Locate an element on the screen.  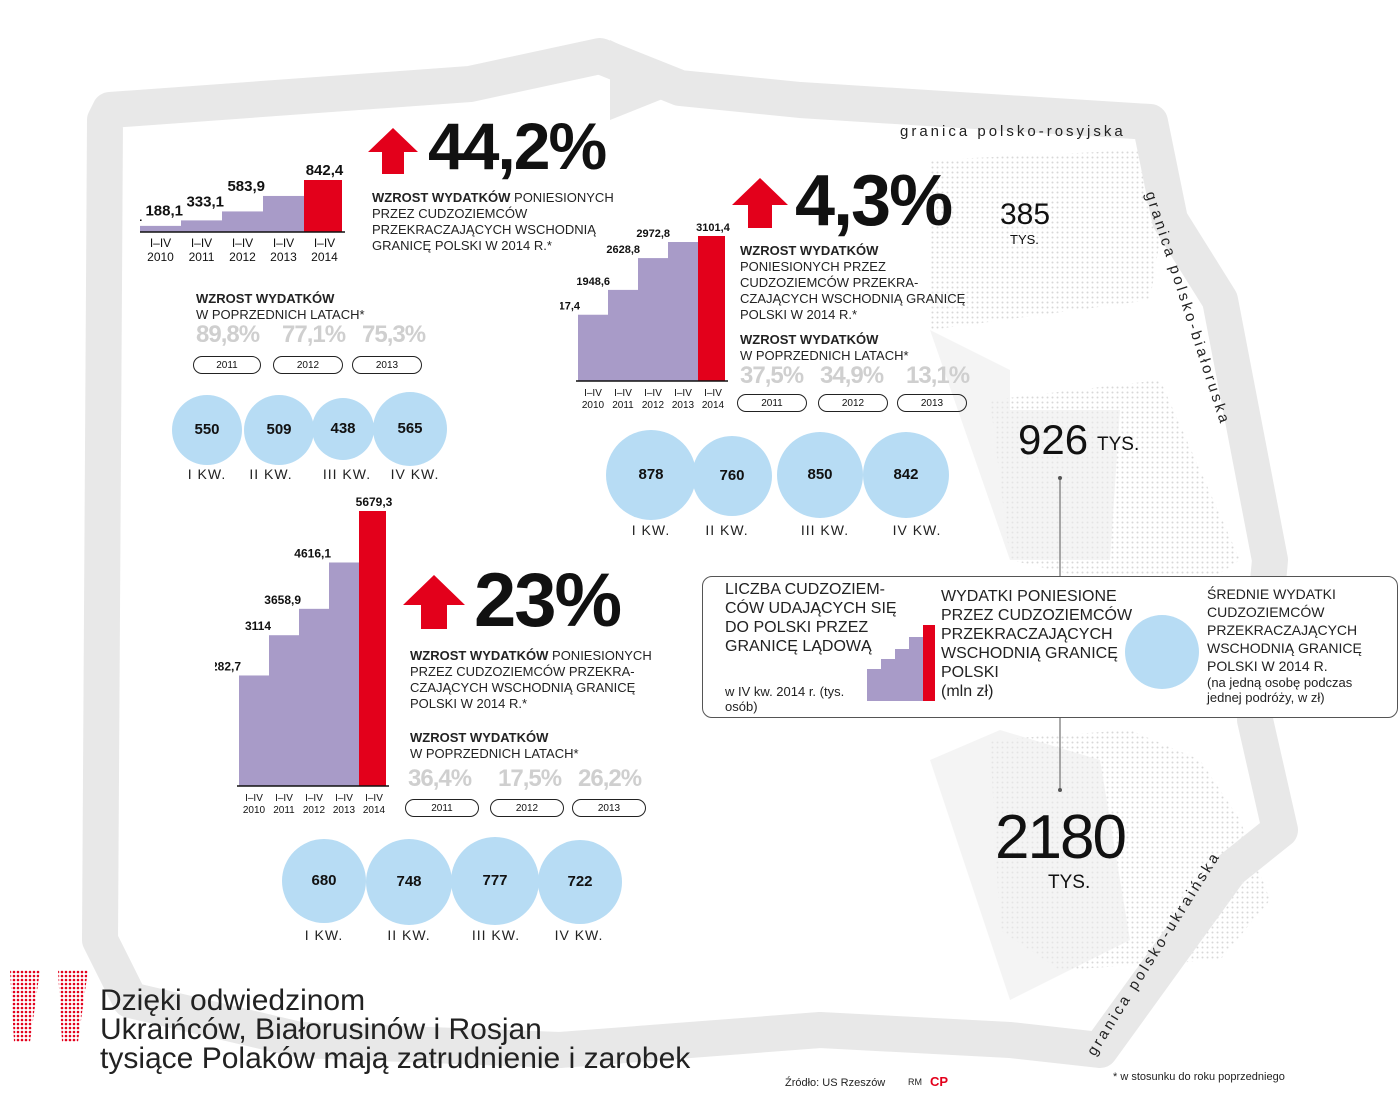
lead-russia-bold: WZROST WYDATKÓW is located at coordinates (441, 197).